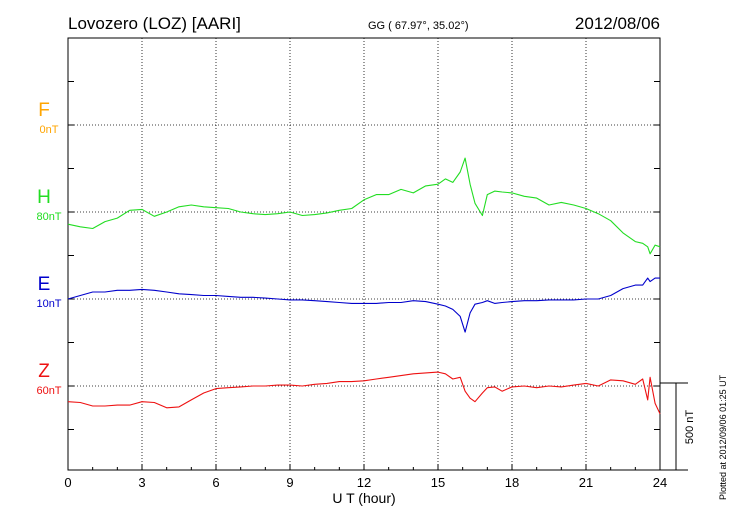 The width and height of the screenshot is (730, 520). I want to click on component-offset-Z: 60nT, so click(48, 391).